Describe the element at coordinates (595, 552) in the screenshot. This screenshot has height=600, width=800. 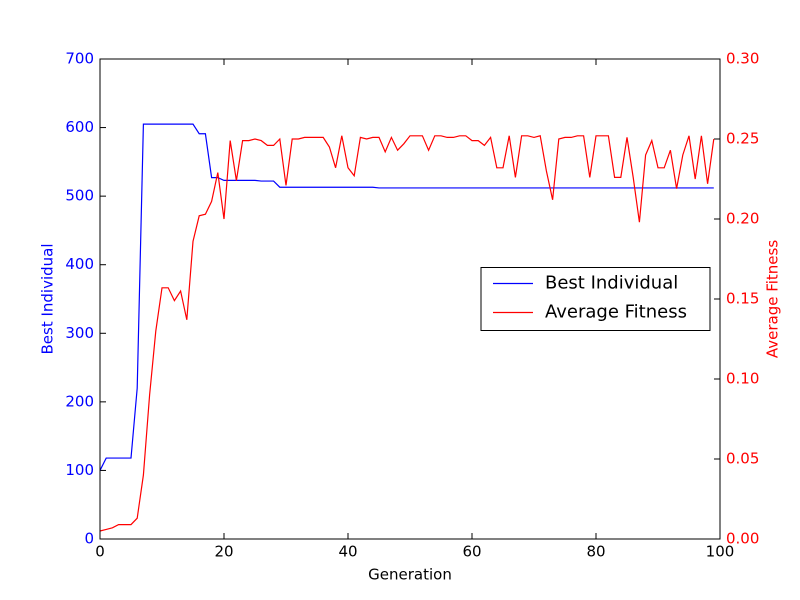
I see `x-tick-label: 80` at that location.